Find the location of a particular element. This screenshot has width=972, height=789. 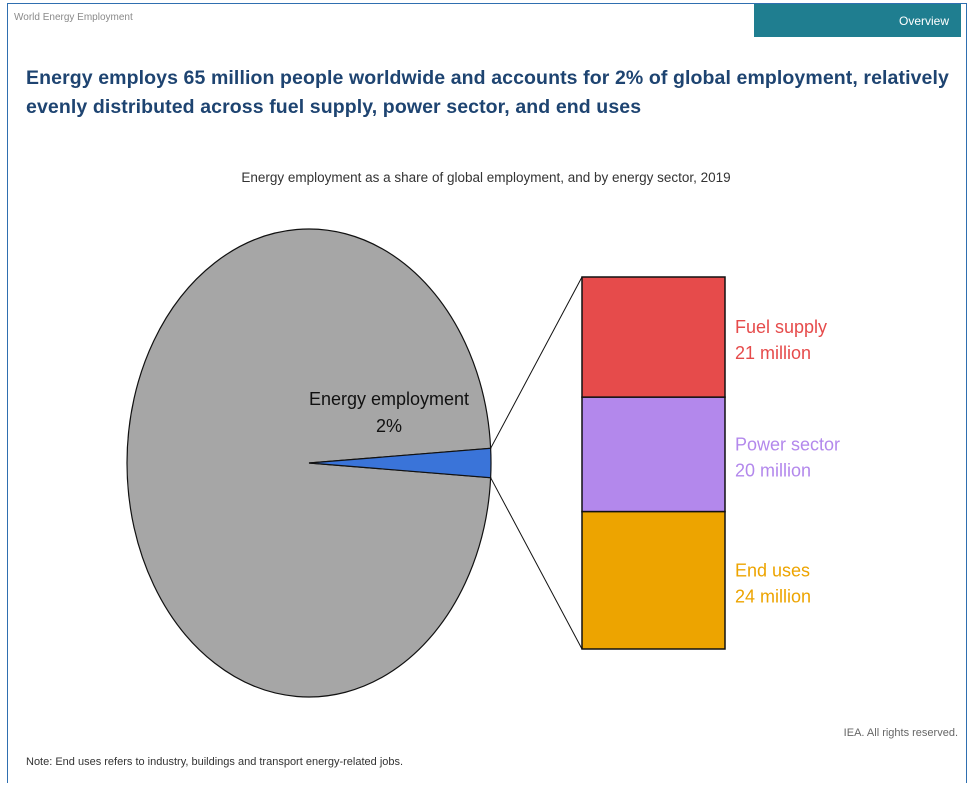

bar-segment-fuel-supply is located at coordinates (653, 337).